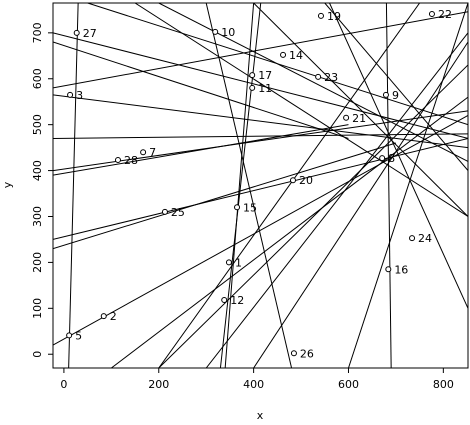 Image resolution: width=470 pixels, height=425 pixels. I want to click on x-tick-label: 600, so click(348, 384).